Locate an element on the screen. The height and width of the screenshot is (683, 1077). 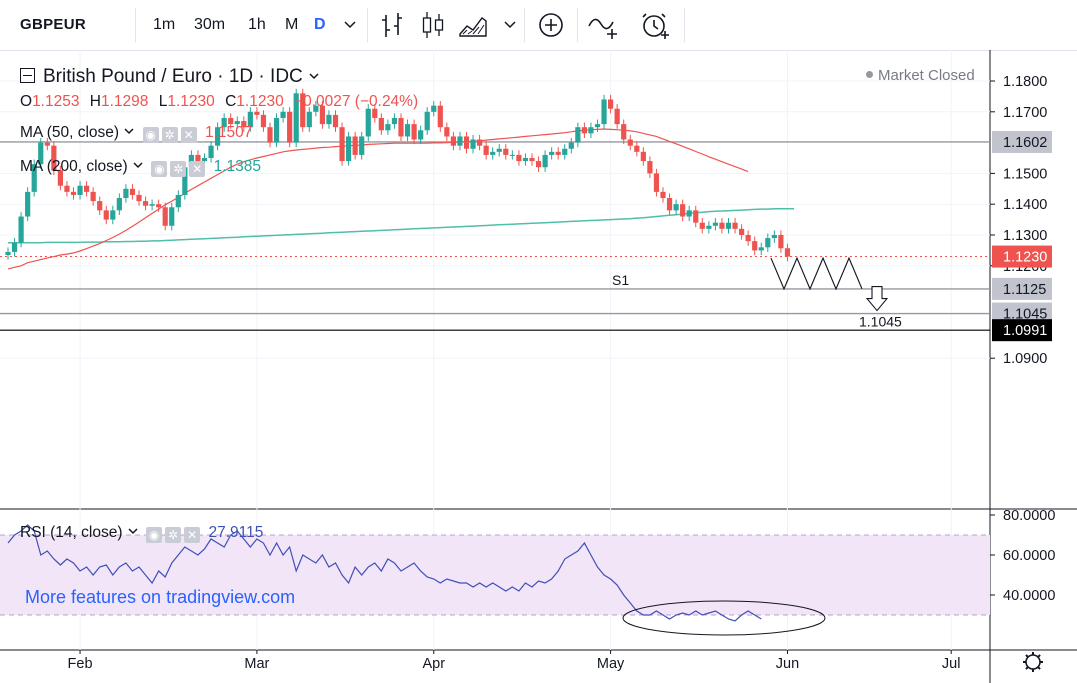
ma50-value: 1.1507 is located at coordinates (229, 132).